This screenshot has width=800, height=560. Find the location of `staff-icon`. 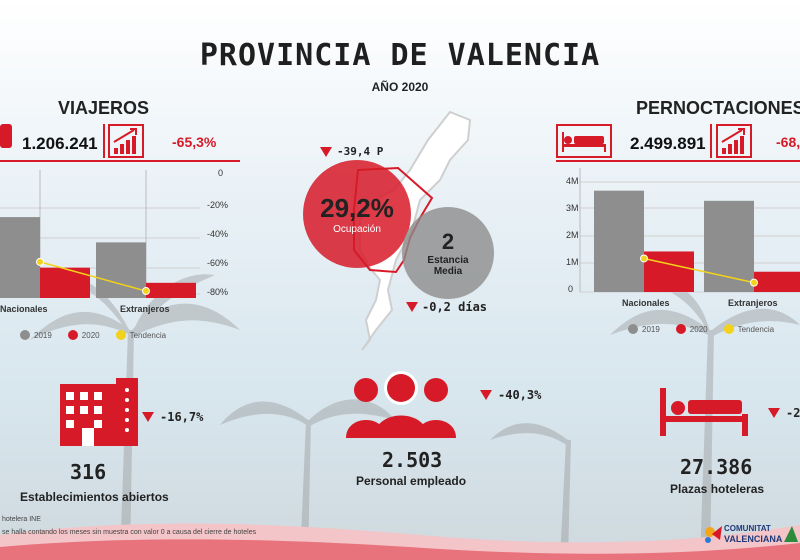

staff-icon is located at coordinates (401, 404).